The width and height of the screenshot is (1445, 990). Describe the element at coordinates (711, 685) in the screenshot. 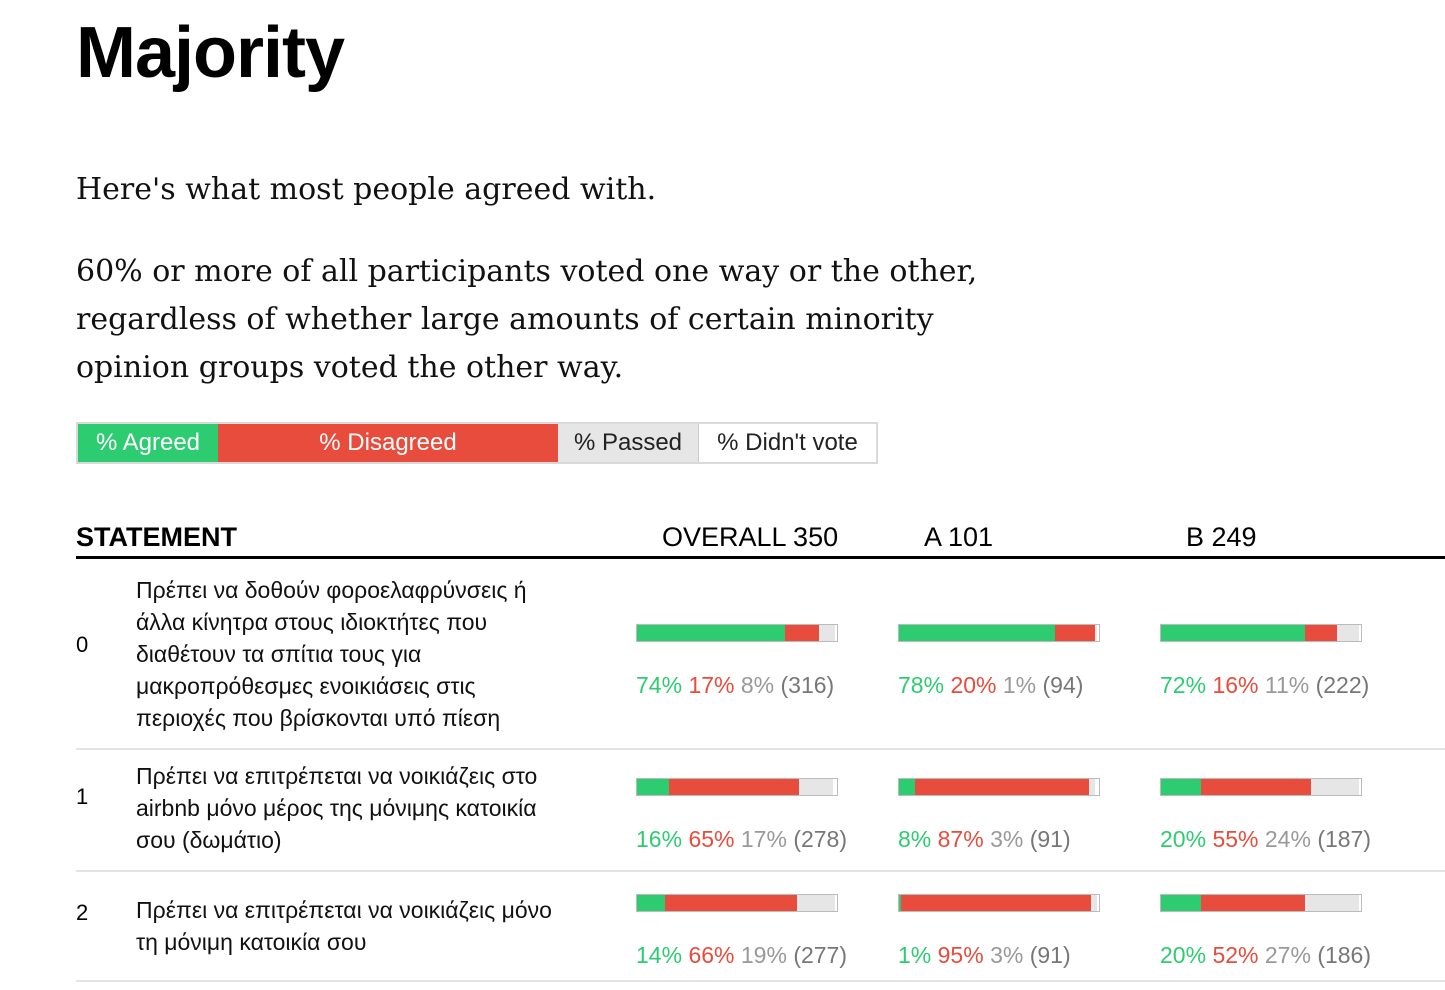

I see `disagree-percent: 17%` at that location.